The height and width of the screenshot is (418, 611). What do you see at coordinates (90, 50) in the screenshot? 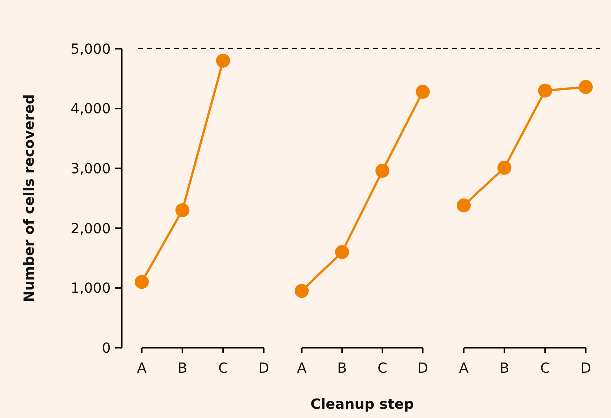
I see `y-tick-label: 5,000` at bounding box center [90, 50].